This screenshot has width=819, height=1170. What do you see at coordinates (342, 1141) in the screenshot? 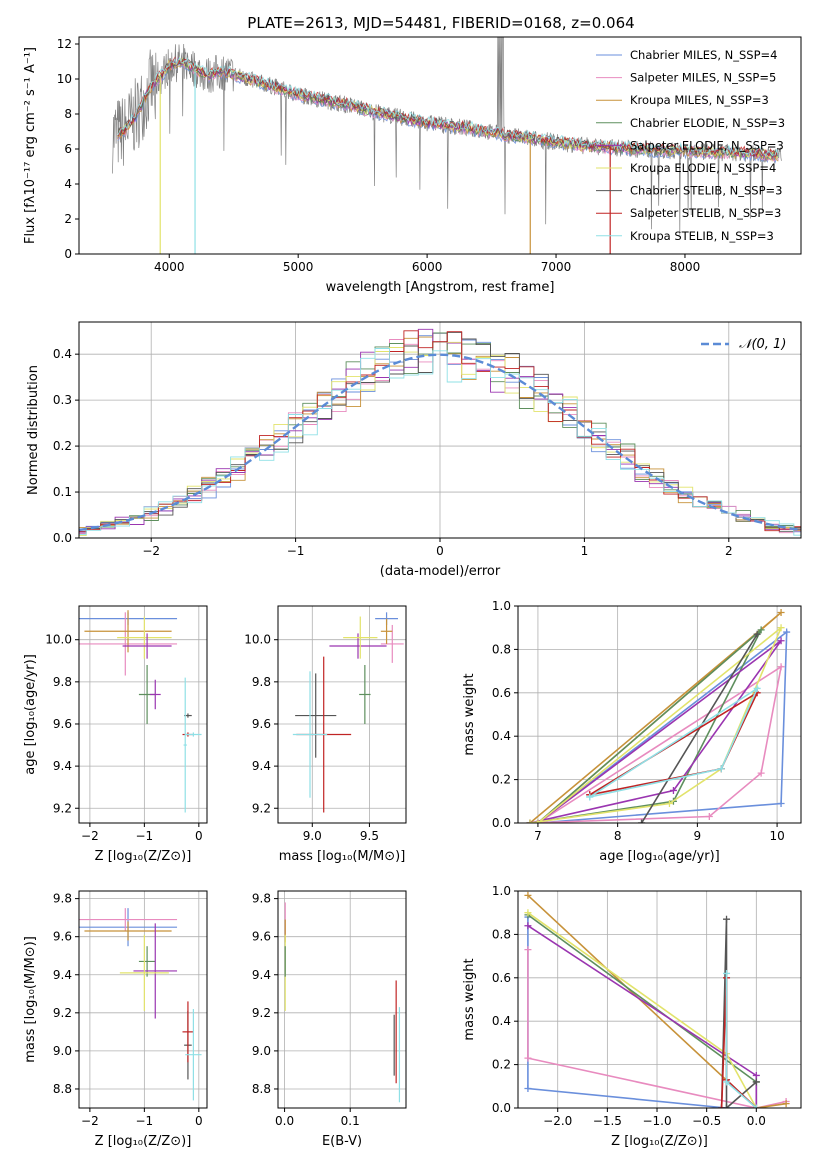
I see `x-axis-label: E(B-V)` at bounding box center [342, 1141].